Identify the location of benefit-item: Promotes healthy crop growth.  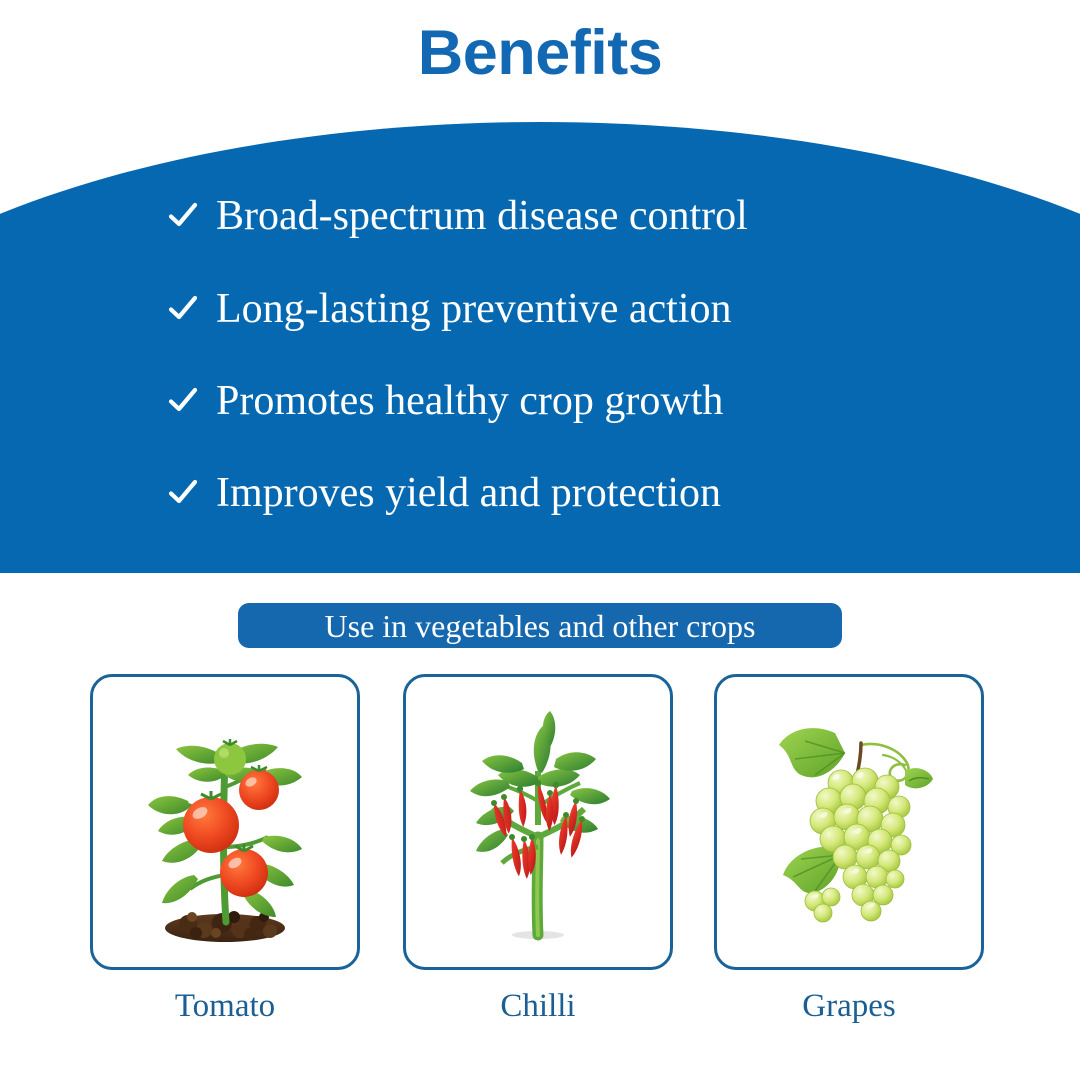
(598, 401).